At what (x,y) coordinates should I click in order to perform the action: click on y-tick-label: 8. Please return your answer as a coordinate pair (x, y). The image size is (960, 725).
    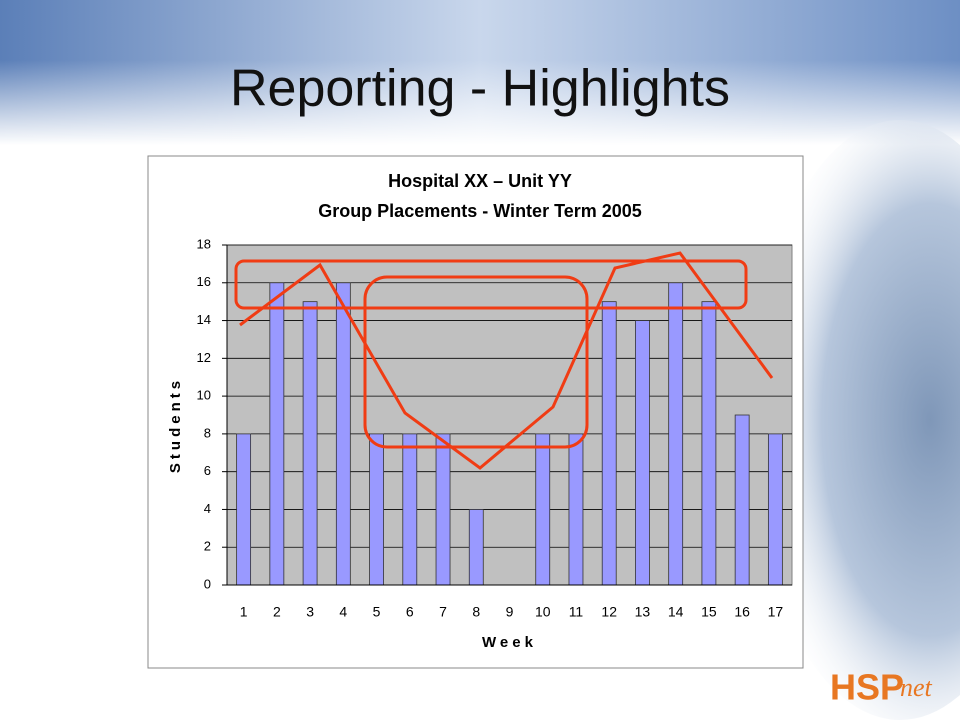
    Looking at the image, I should click on (207, 432).